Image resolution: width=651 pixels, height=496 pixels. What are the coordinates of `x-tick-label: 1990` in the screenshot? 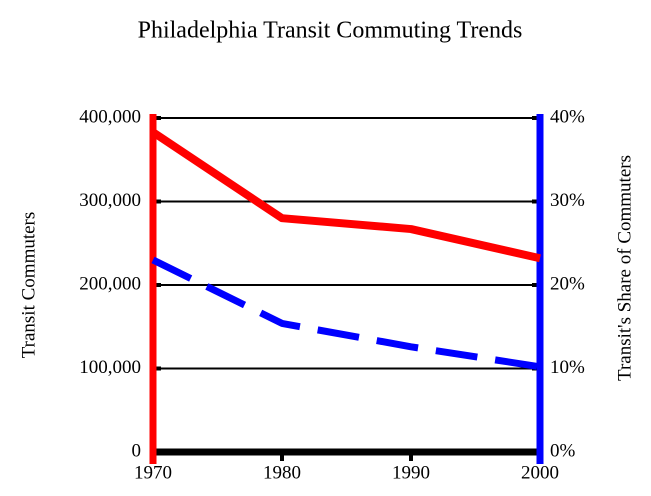 It's located at (411, 472).